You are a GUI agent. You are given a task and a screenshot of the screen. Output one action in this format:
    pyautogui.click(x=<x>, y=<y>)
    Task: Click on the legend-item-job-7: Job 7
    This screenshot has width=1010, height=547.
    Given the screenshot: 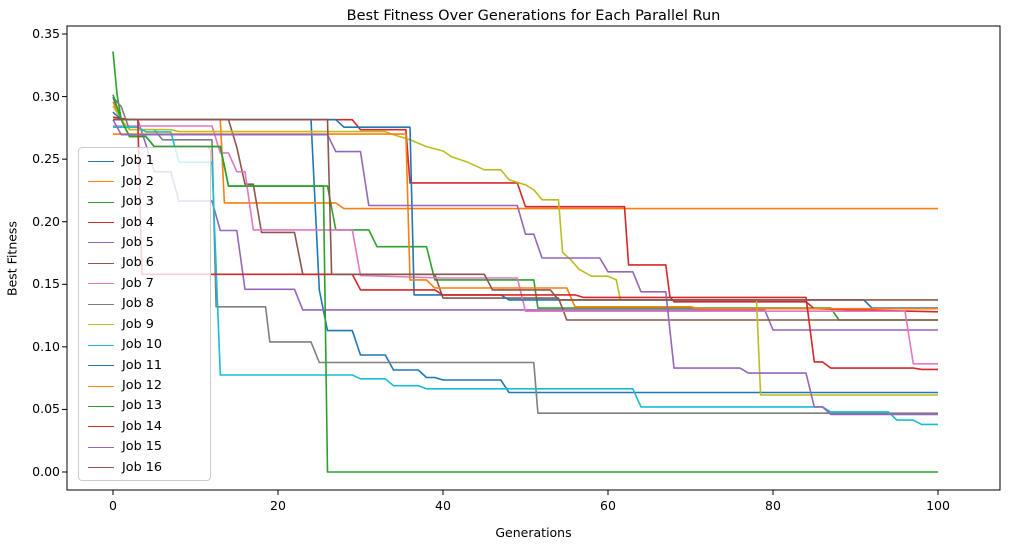 What is the action you would take?
    pyautogui.click(x=144, y=284)
    